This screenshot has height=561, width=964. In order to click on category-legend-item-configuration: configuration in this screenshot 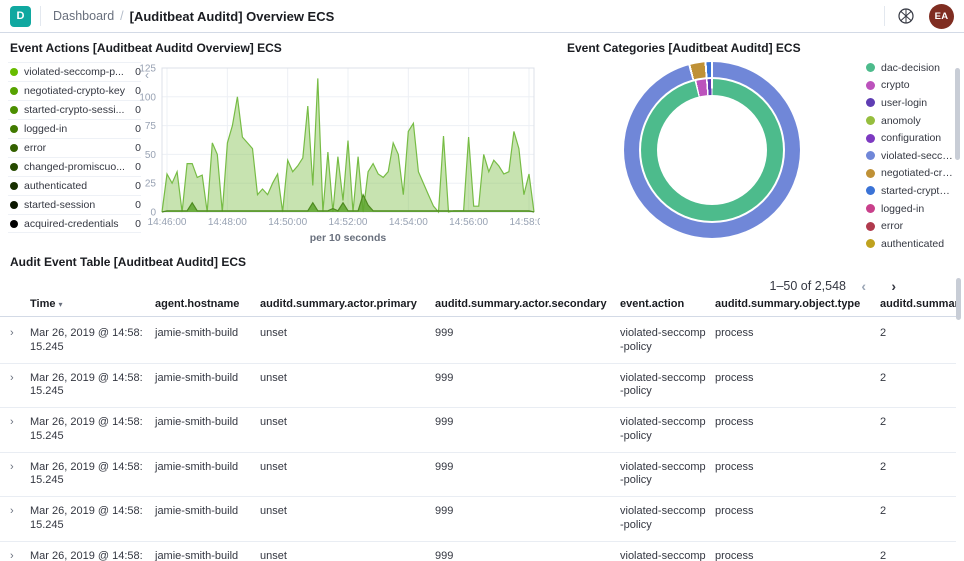, I will do `click(910, 138)`.